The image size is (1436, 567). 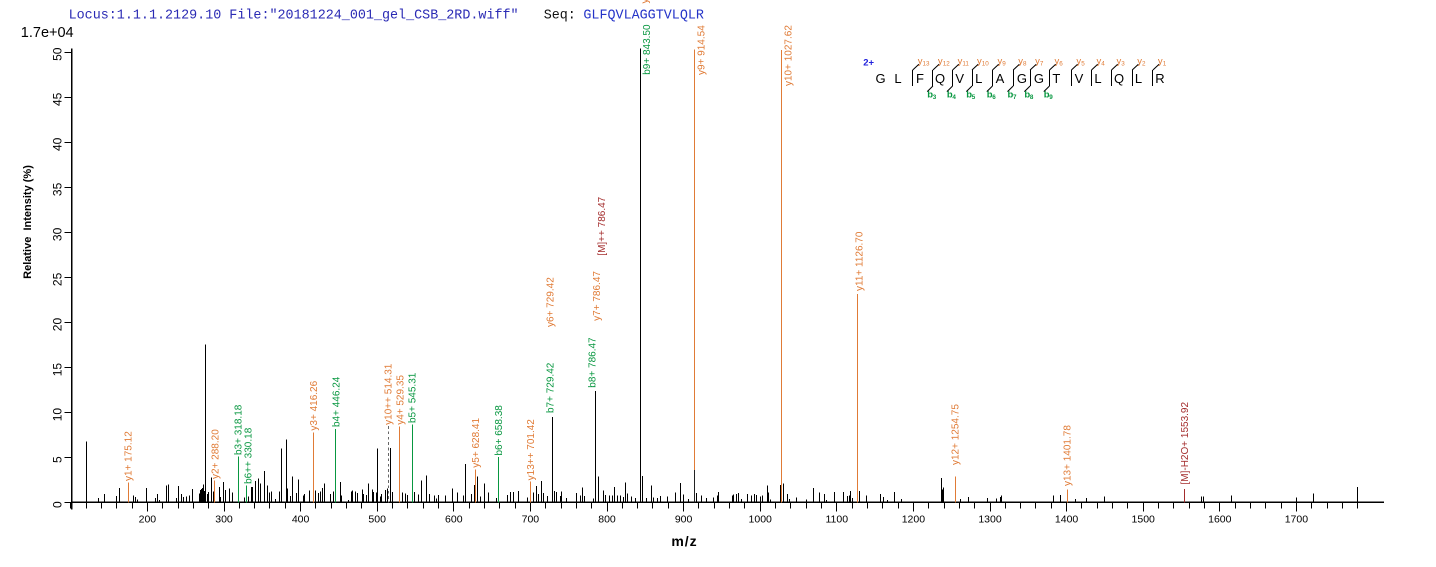 What do you see at coordinates (1165, 63) in the screenshot?
I see `svg-text: 1` at bounding box center [1165, 63].